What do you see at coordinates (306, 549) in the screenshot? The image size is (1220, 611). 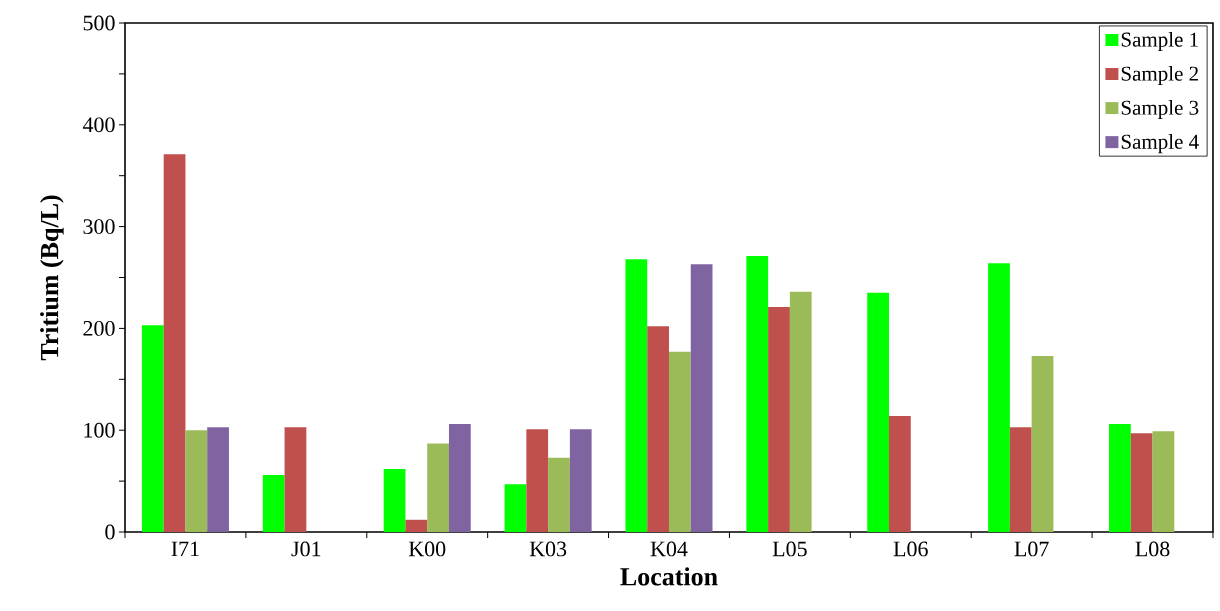 I see `x-tick-label: J01` at bounding box center [306, 549].